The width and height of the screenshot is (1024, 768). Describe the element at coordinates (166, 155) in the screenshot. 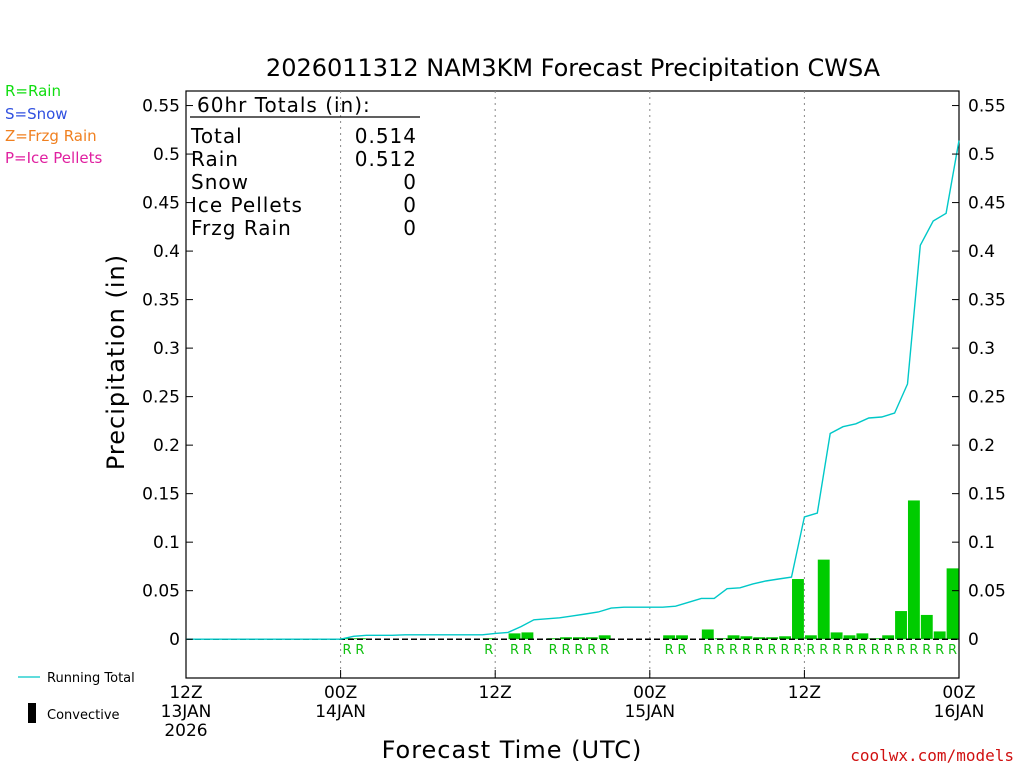

I see `y-tick-label-left: 0.5` at that location.